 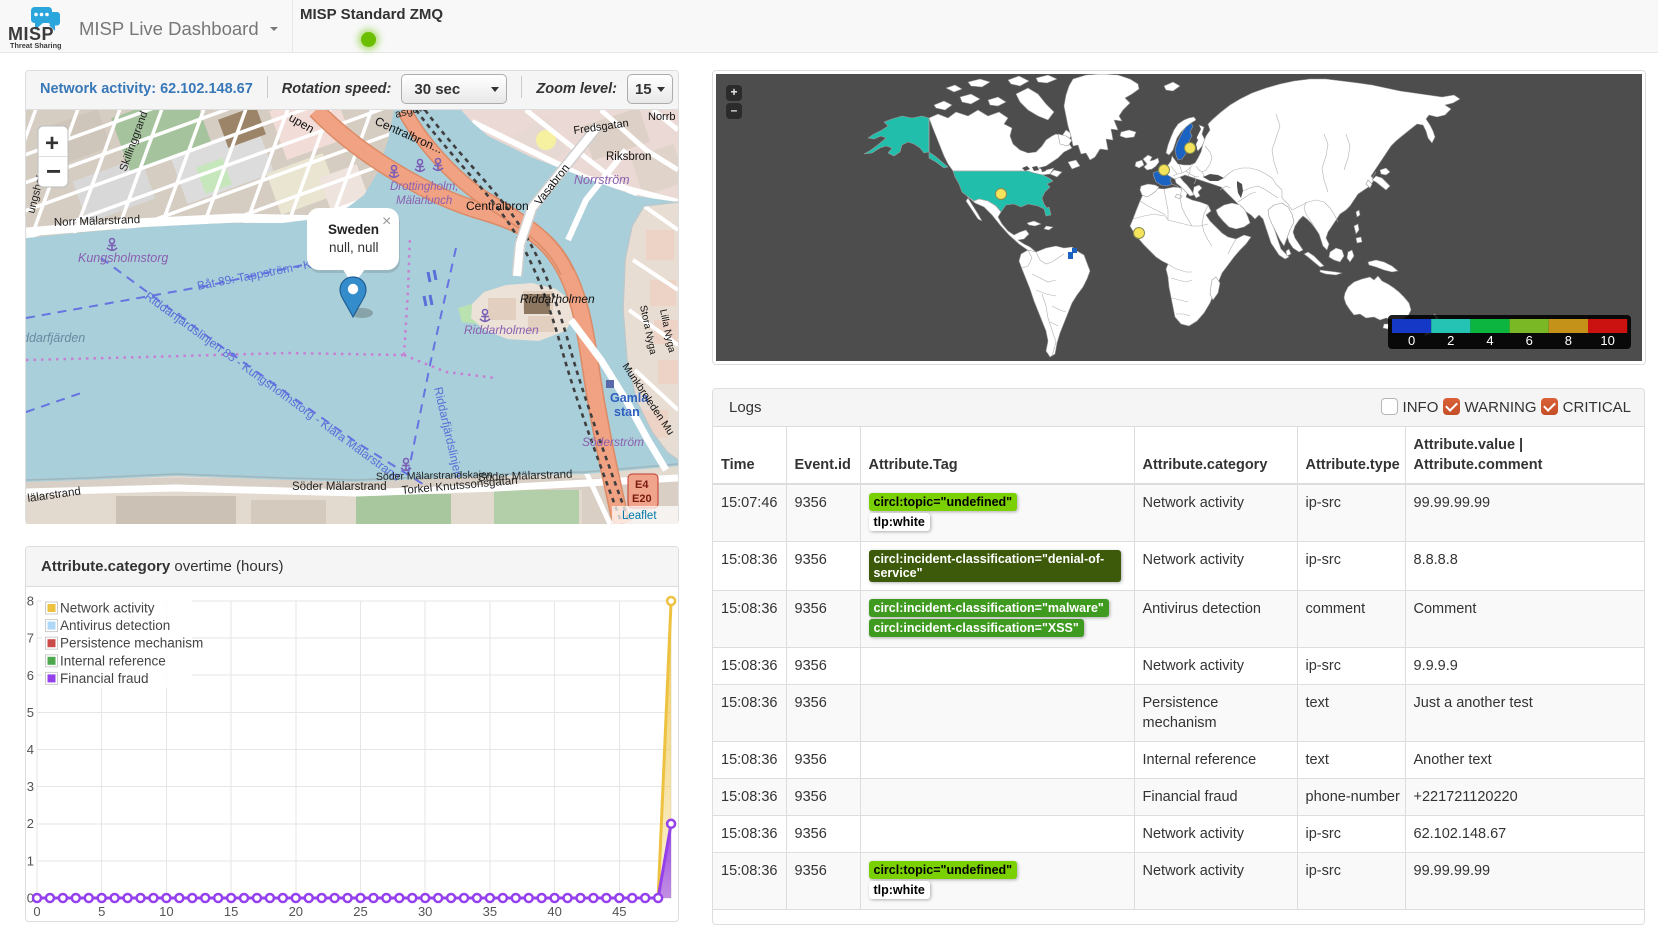 I want to click on svg-text: 25, so click(x=360, y=911).